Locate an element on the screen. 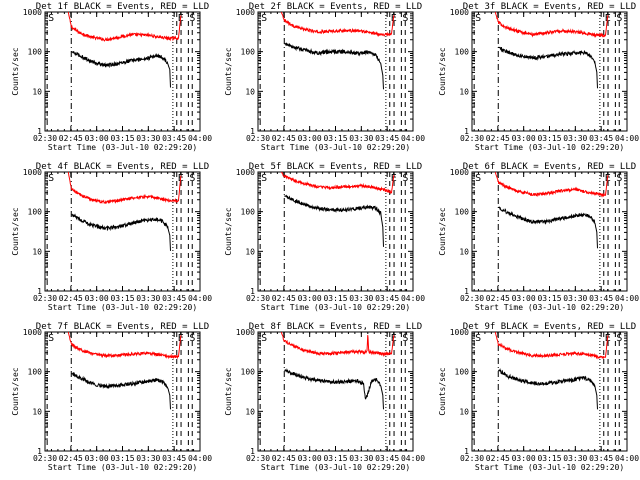 Image resolution: width=640 pixels, height=480 pixels. panel-title: Det 3f BLACK = Events, RED = LLD is located at coordinates (549, 7).